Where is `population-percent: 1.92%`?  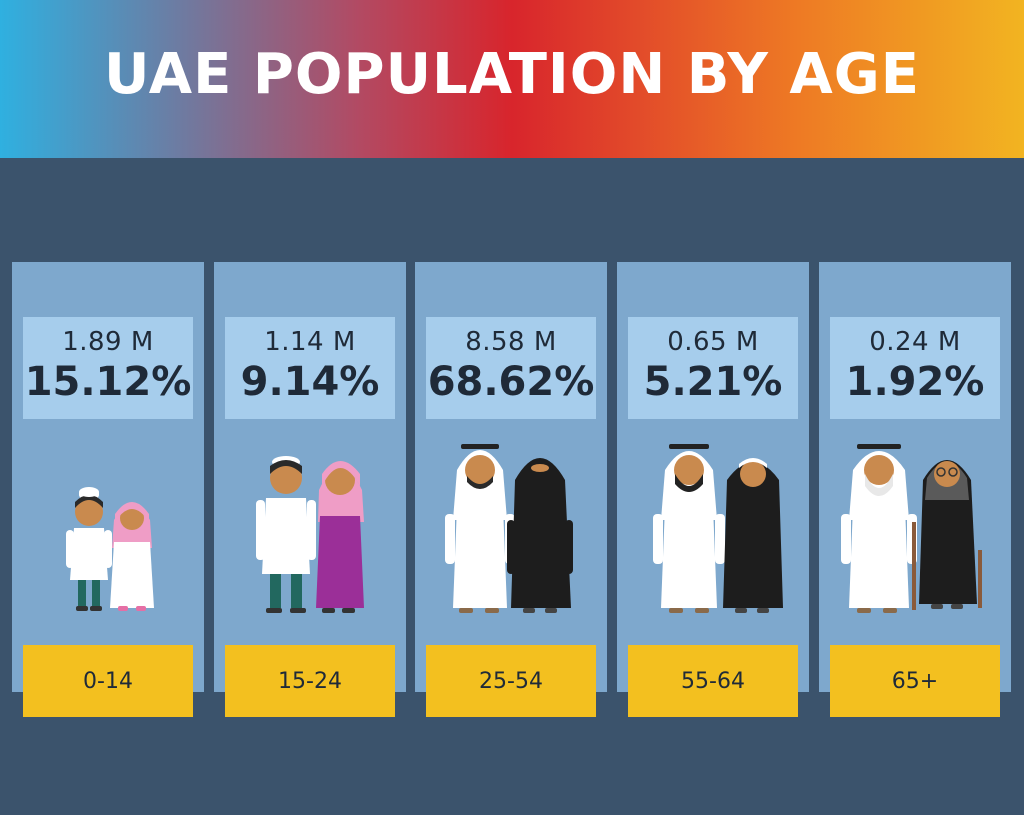
population-percent: 1.92% is located at coordinates (915, 382).